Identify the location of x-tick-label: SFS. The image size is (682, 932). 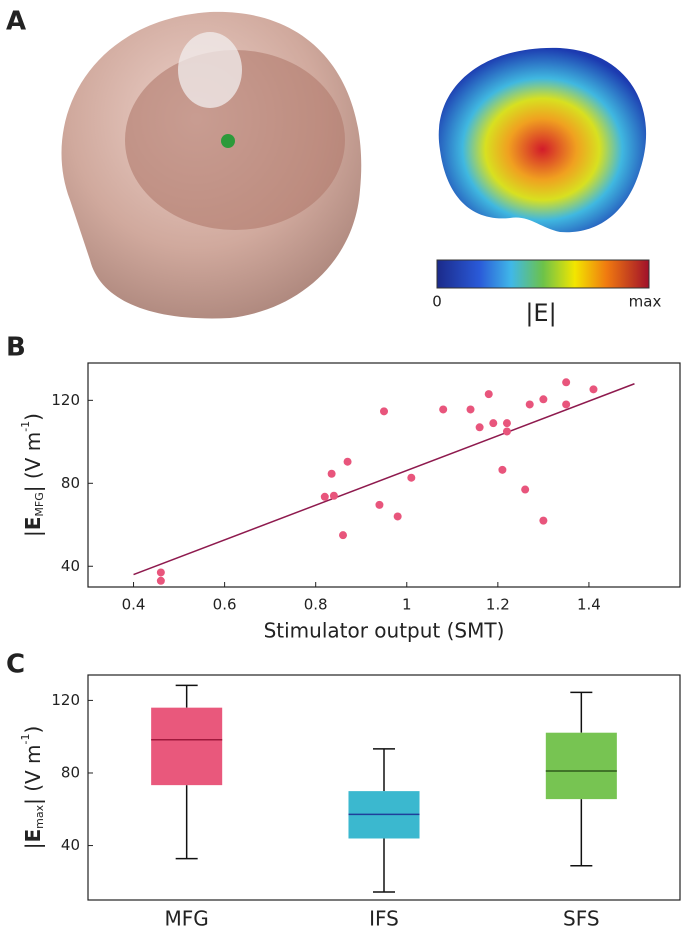
(581, 919).